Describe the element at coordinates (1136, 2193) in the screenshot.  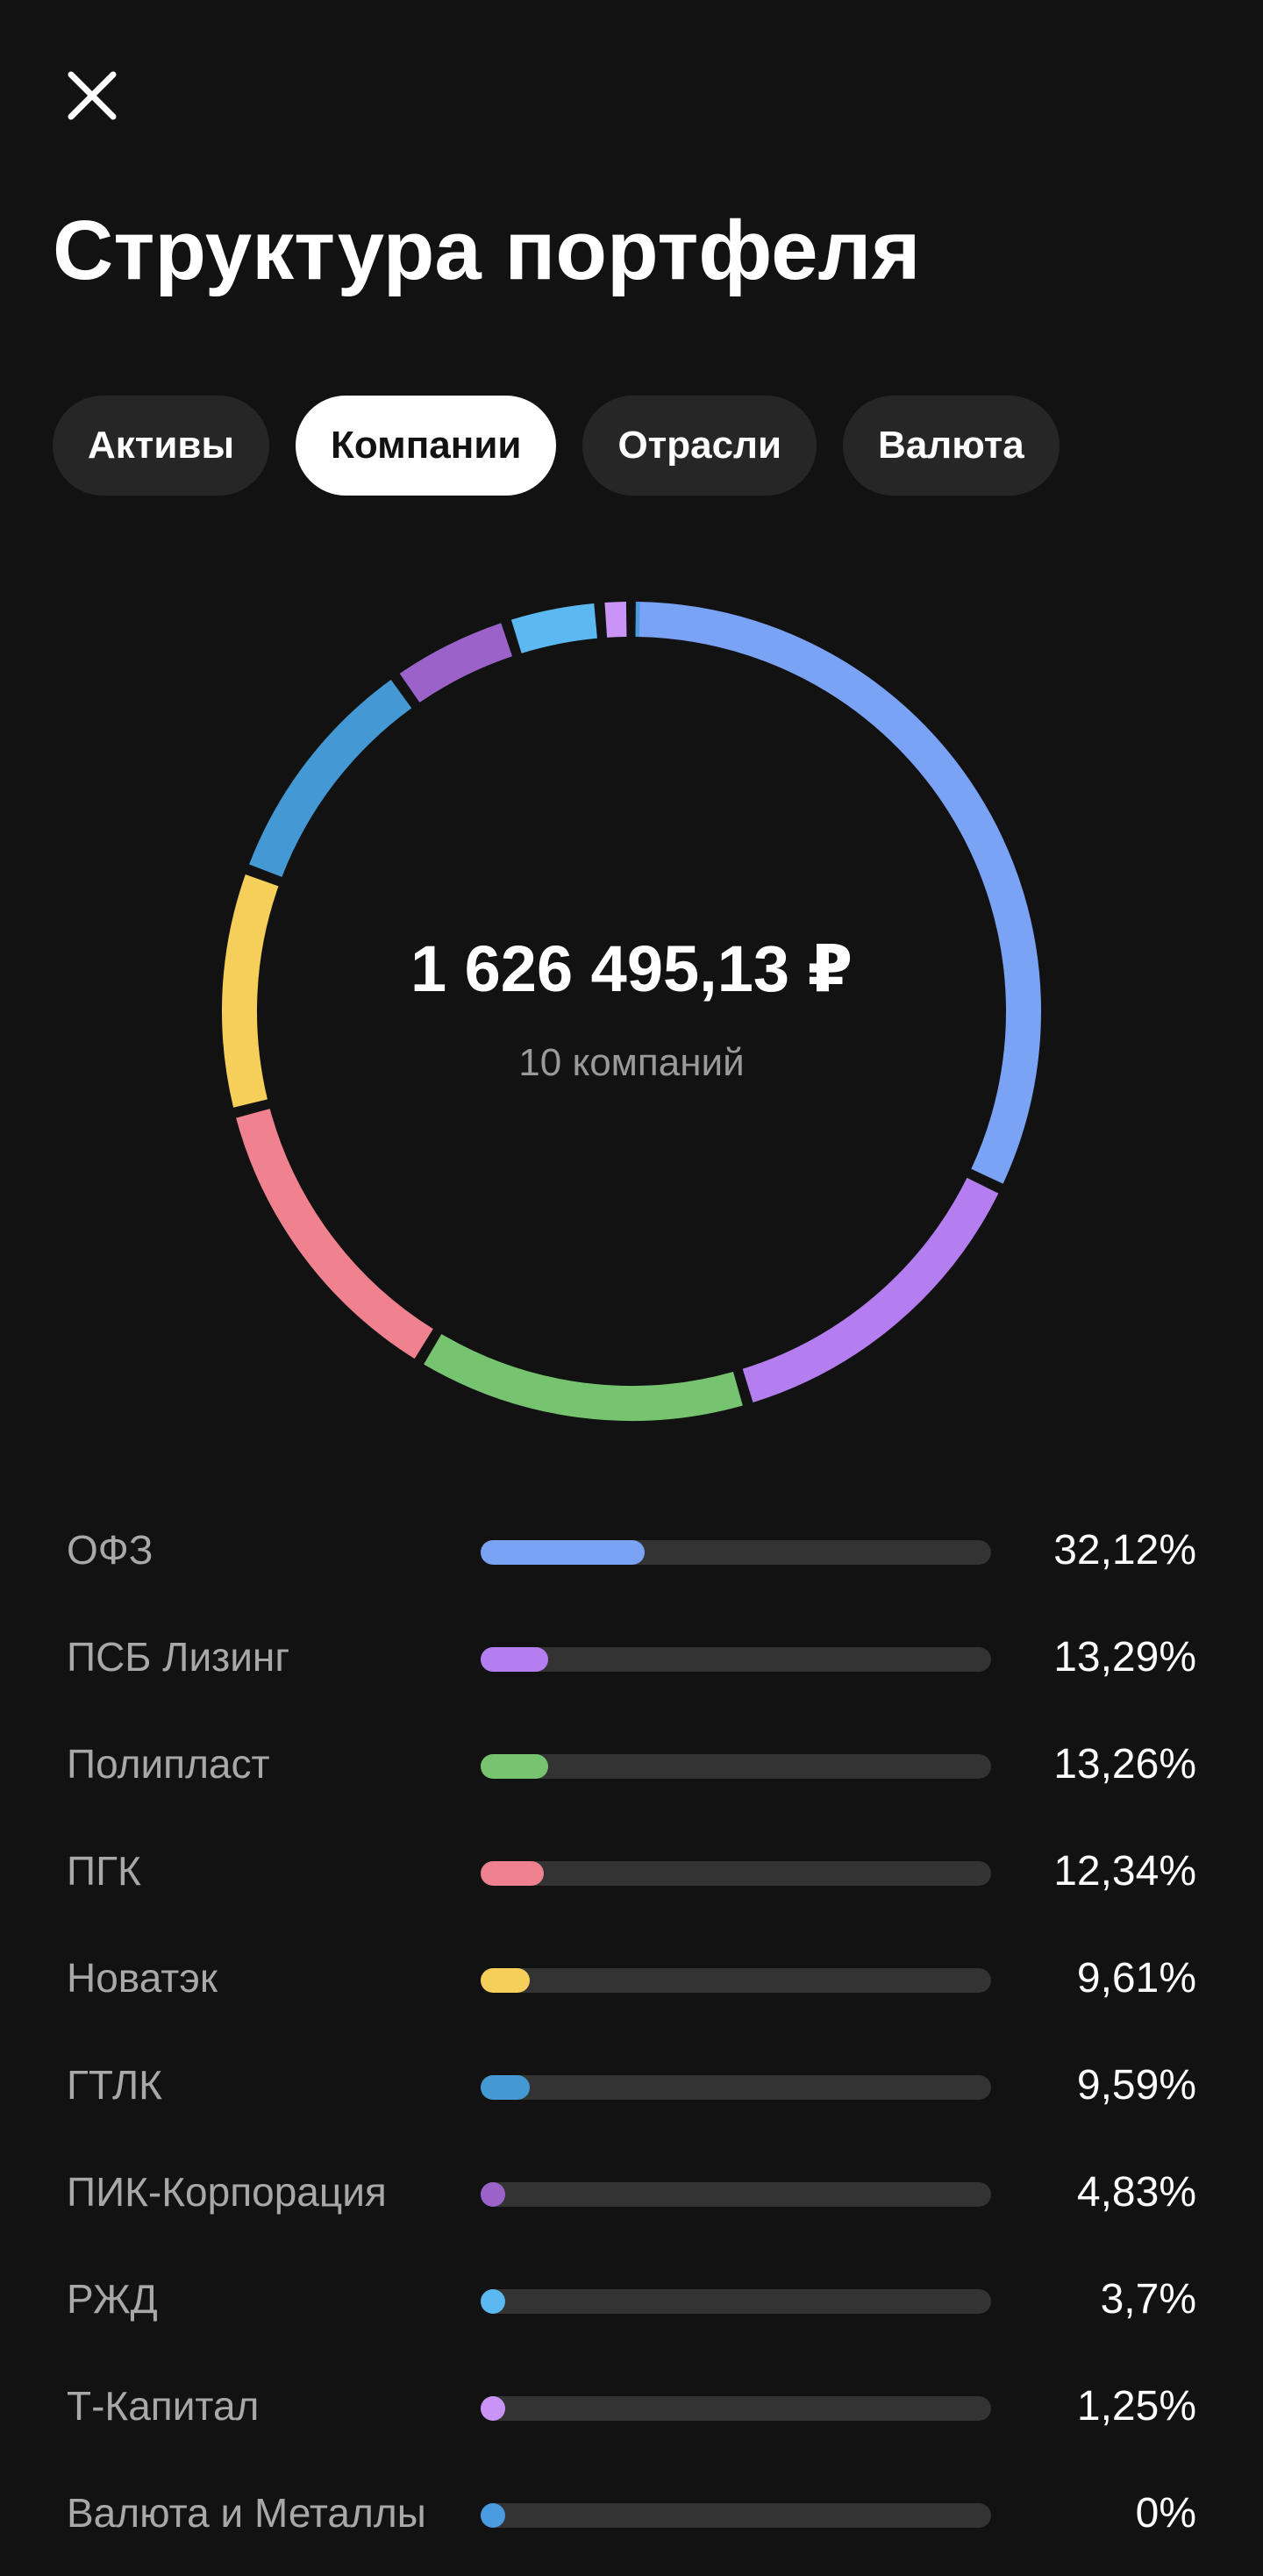
I see `company-share-percent: 4,83%` at that location.